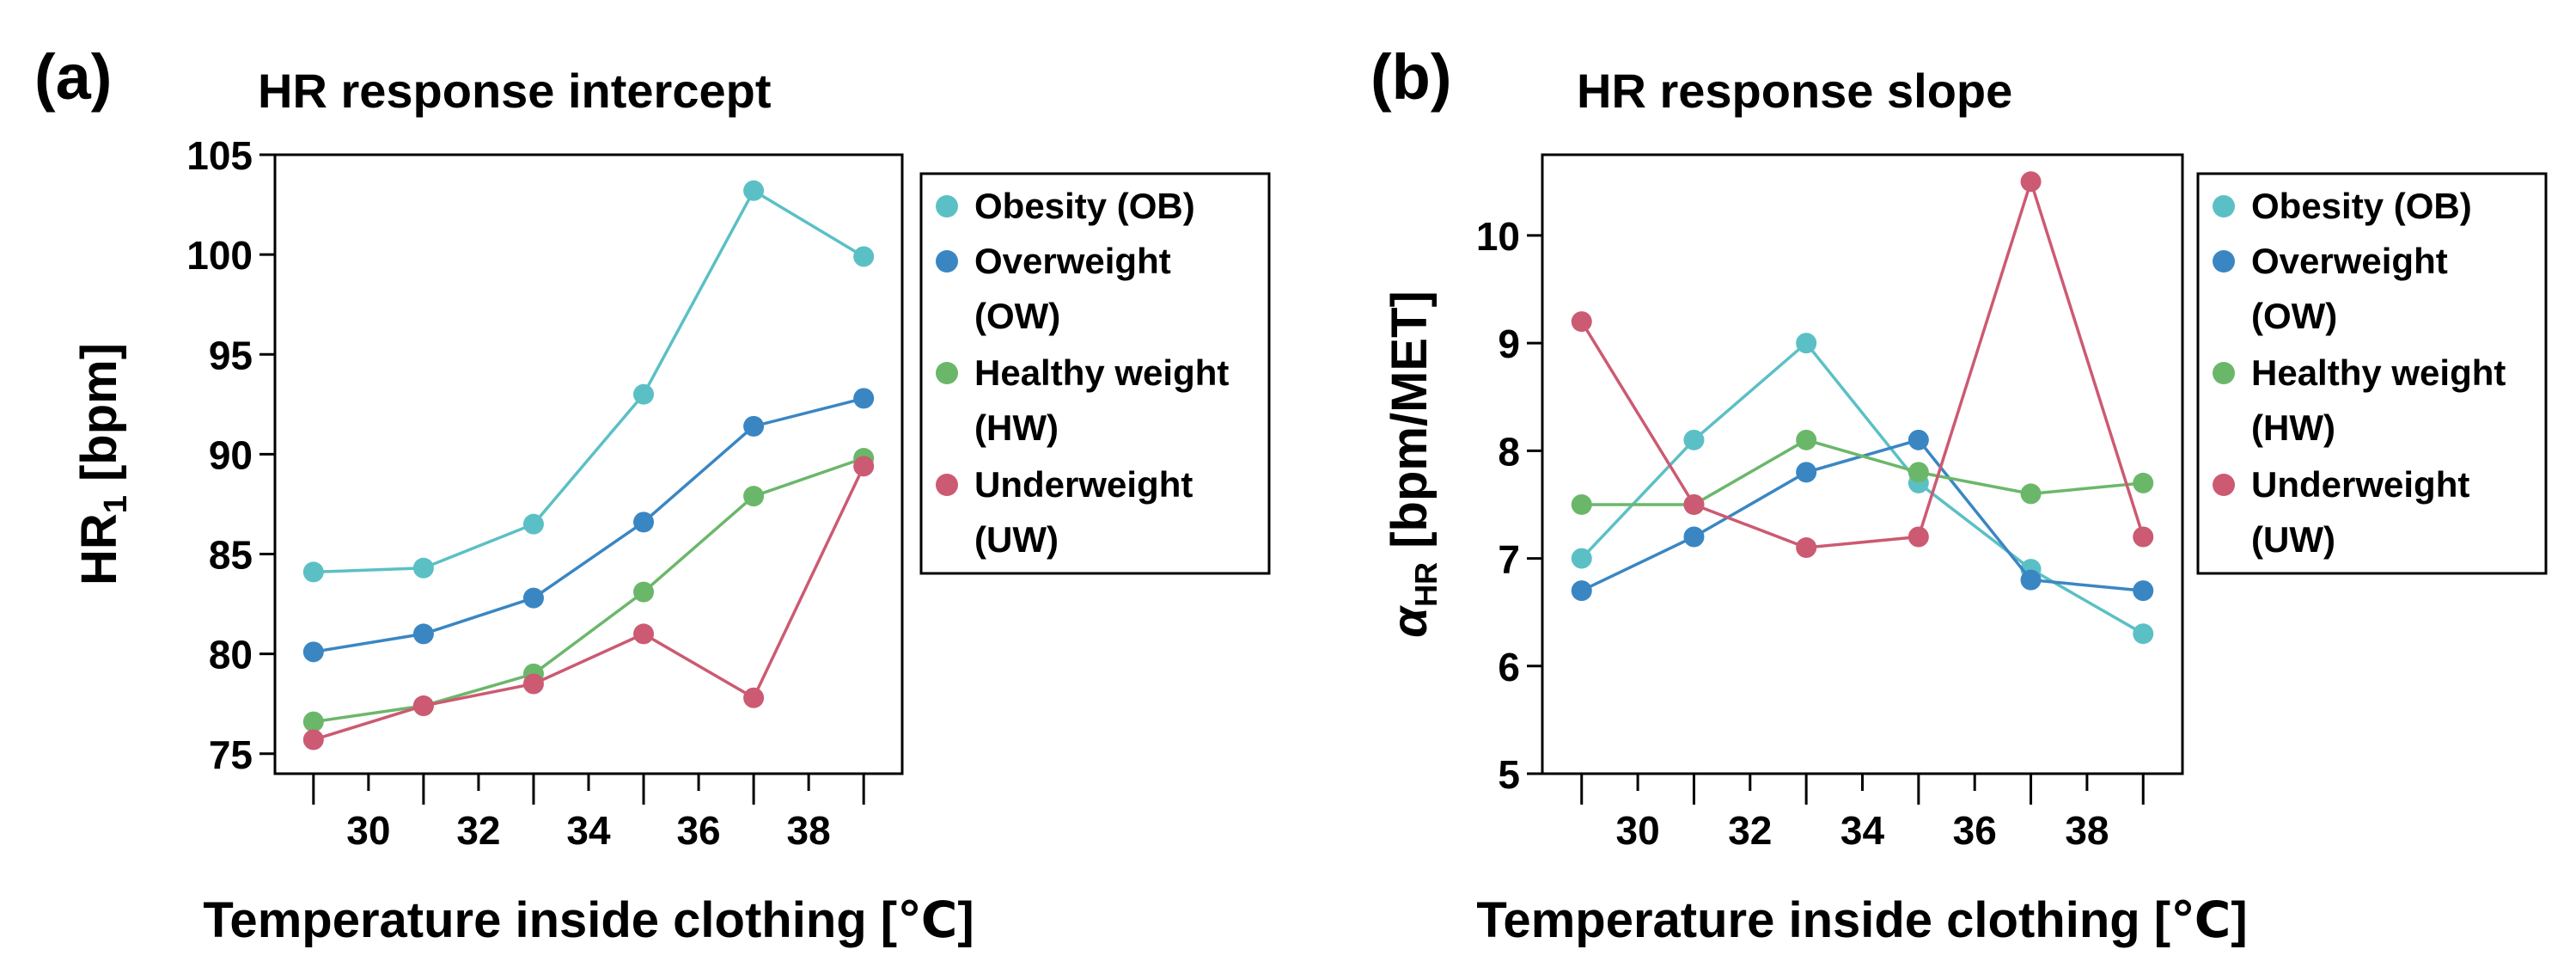 The width and height of the screenshot is (2576, 980). What do you see at coordinates (1509, 344) in the screenshot?
I see `y-tick-label: 9` at bounding box center [1509, 344].